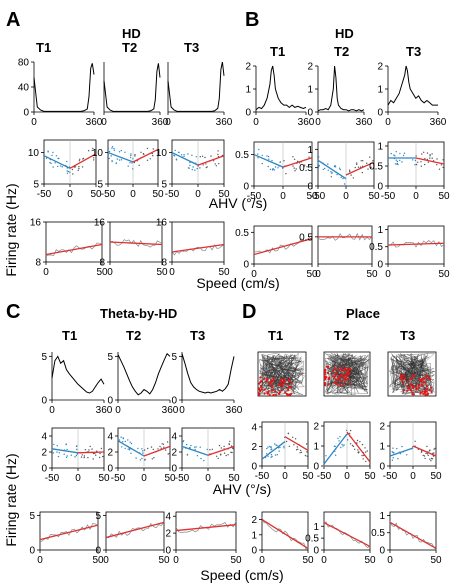 This screenshot has height=586, width=474. What do you see at coordinates (135, 530) in the screenshot?
I see `panel-c-speed-t2-fit` at bounding box center [135, 530].